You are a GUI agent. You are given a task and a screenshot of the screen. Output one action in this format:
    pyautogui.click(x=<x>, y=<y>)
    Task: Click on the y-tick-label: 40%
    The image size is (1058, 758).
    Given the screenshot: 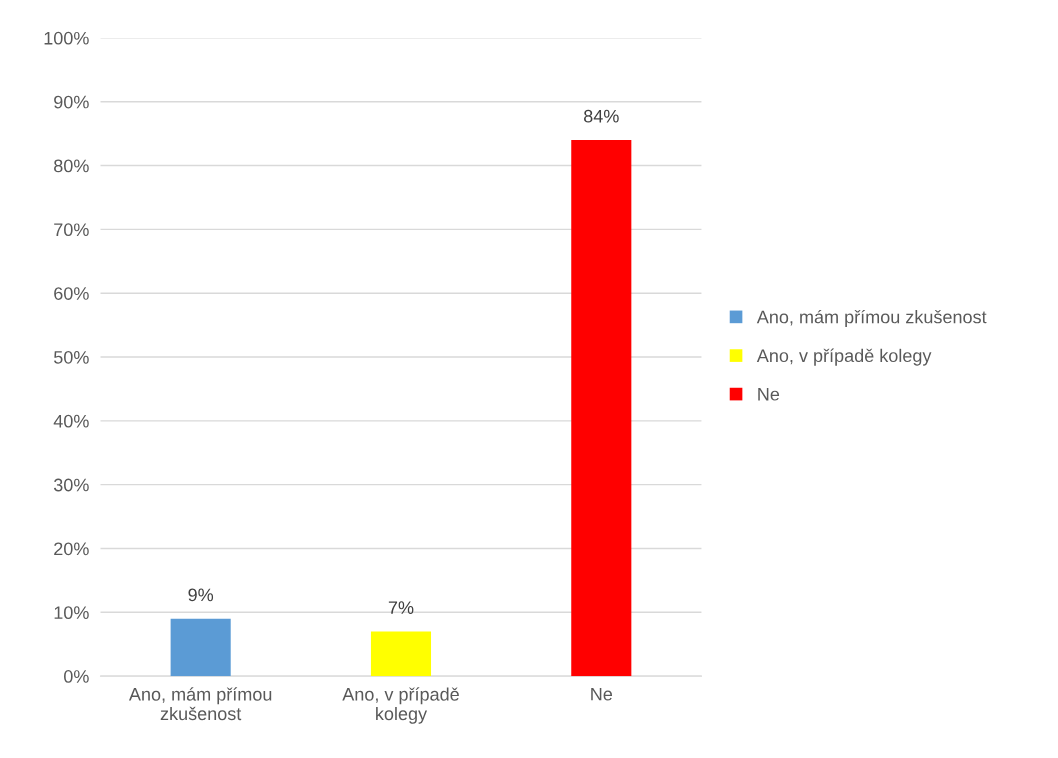 What is the action you would take?
    pyautogui.click(x=71, y=421)
    